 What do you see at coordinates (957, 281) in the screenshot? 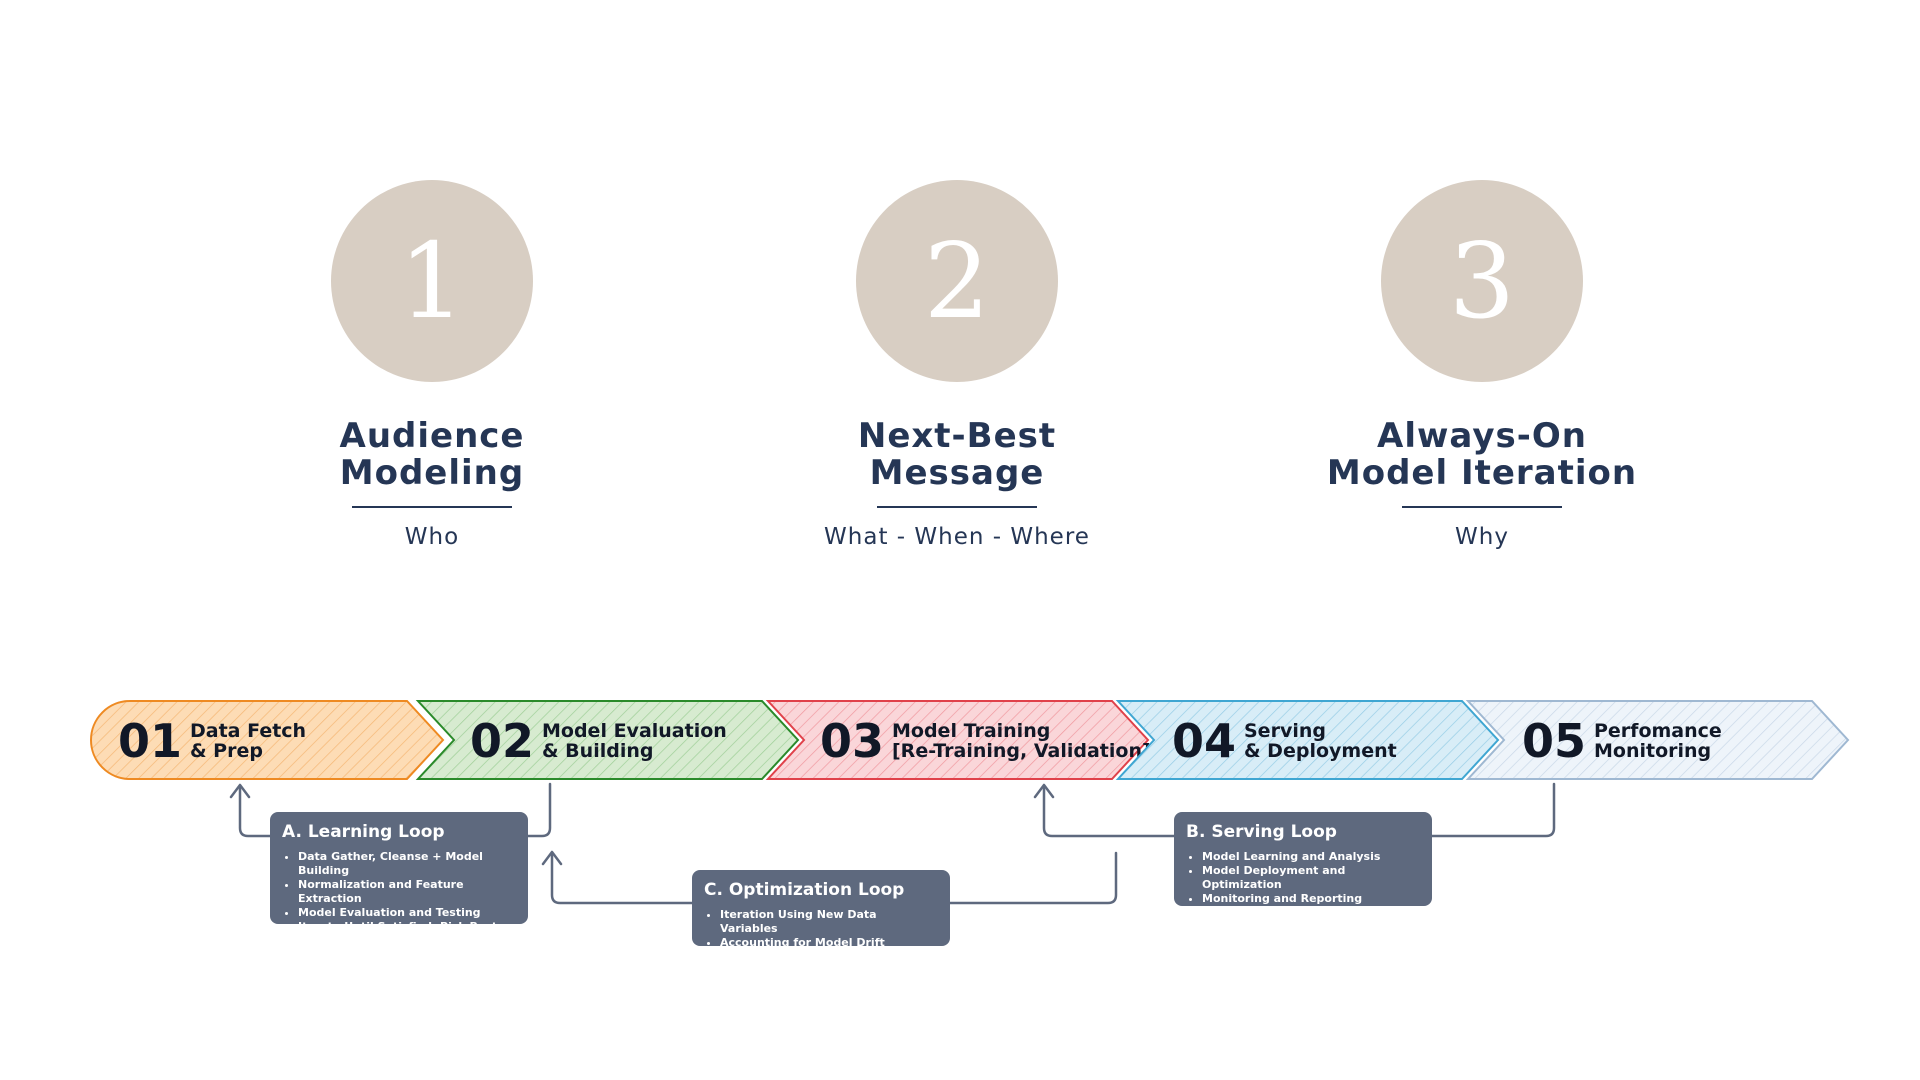
I see `number-circle: 2` at bounding box center [957, 281].